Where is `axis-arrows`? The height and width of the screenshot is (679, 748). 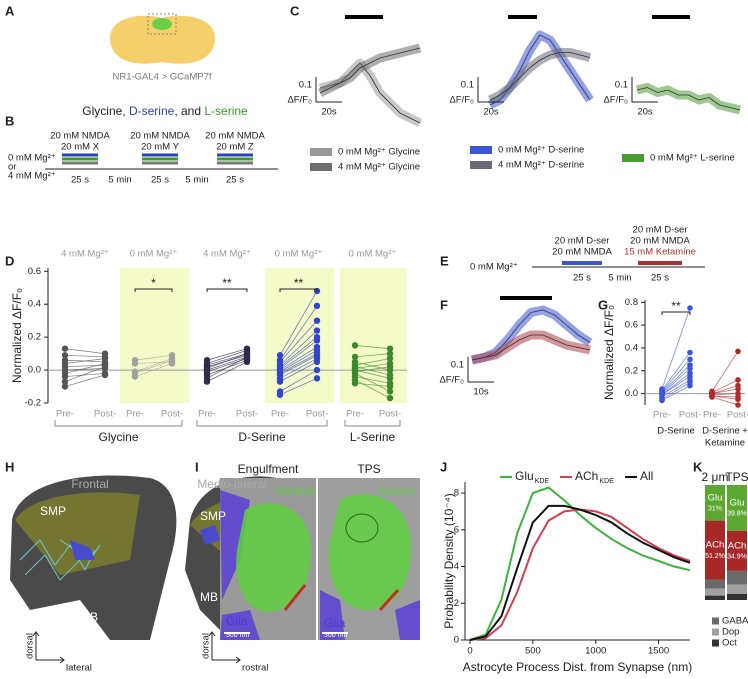 axis-arrows is located at coordinates (136, 647).